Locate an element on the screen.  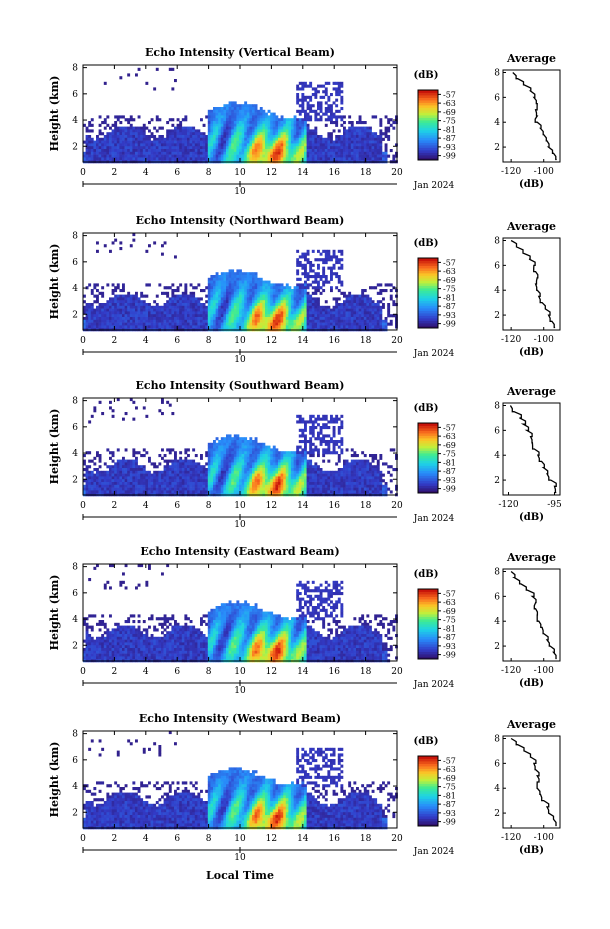
x-tick-label: 0 is located at coordinates (83, 173).